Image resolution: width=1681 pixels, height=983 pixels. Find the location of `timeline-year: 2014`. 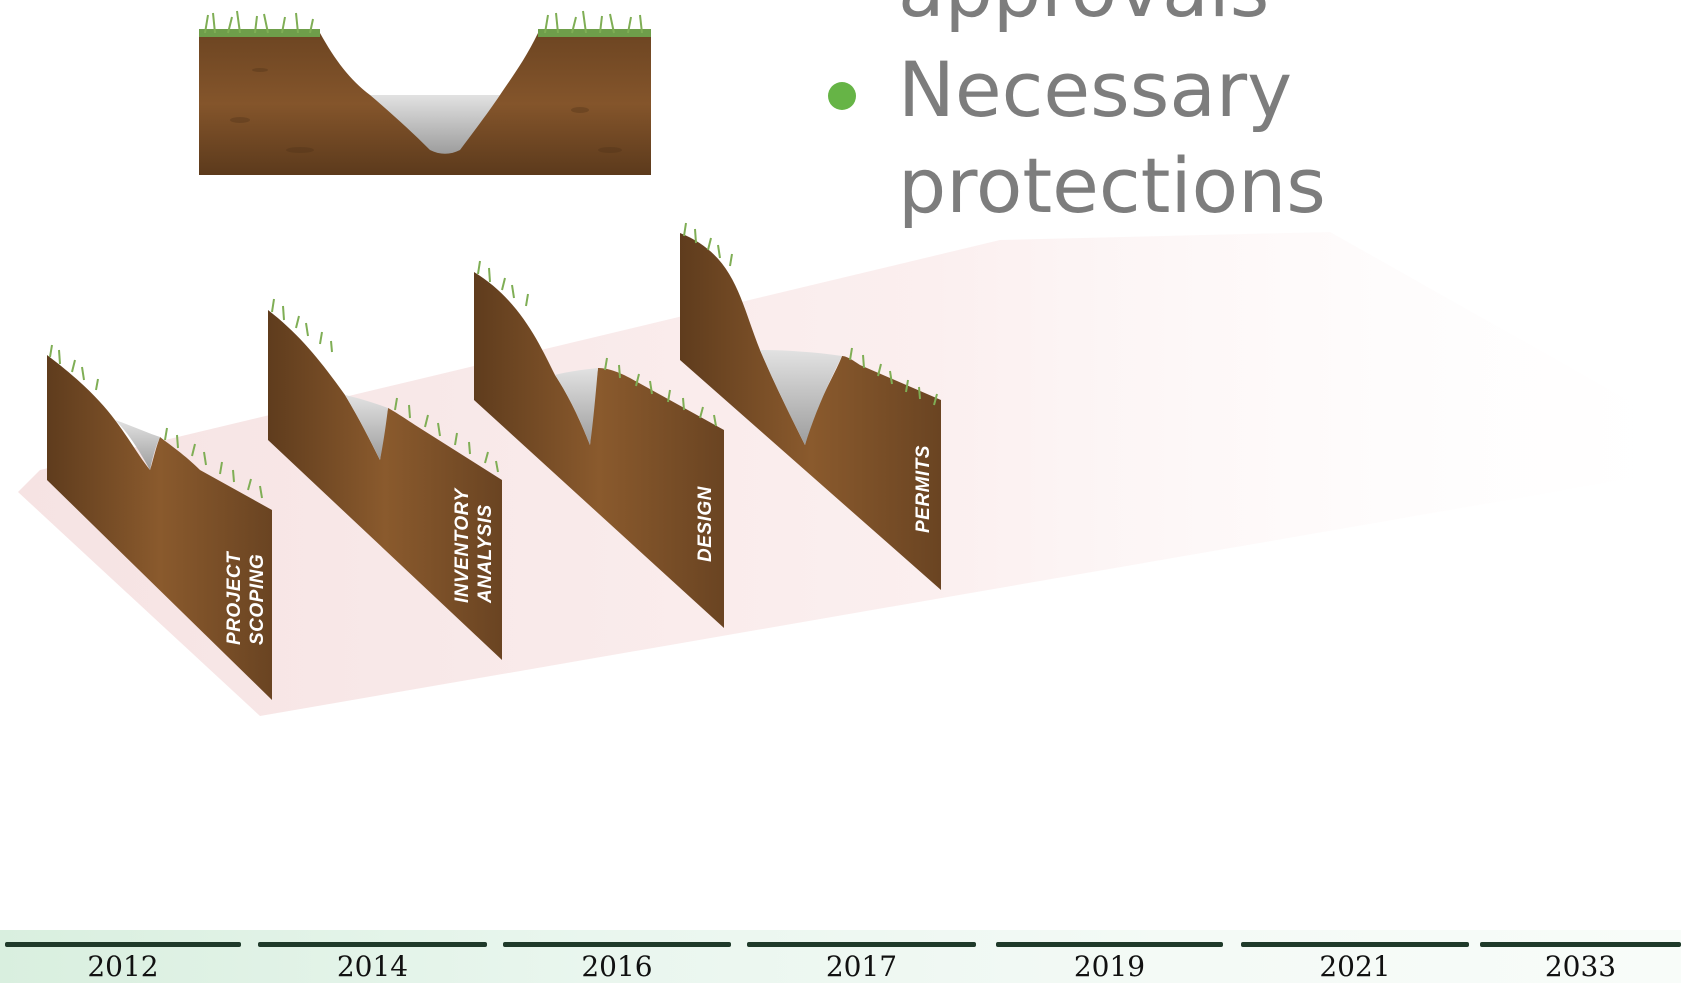

timeline-year: 2014 is located at coordinates (372, 956).